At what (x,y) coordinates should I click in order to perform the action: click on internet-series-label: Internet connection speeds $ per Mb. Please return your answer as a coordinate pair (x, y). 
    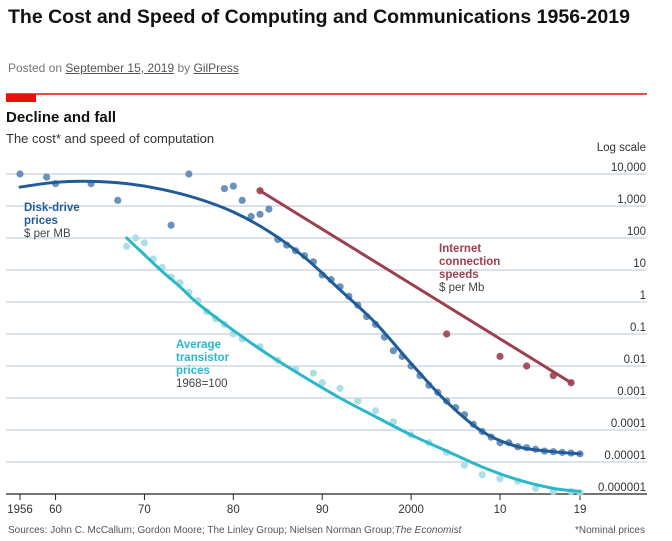
    Looking at the image, I should click on (469, 268).